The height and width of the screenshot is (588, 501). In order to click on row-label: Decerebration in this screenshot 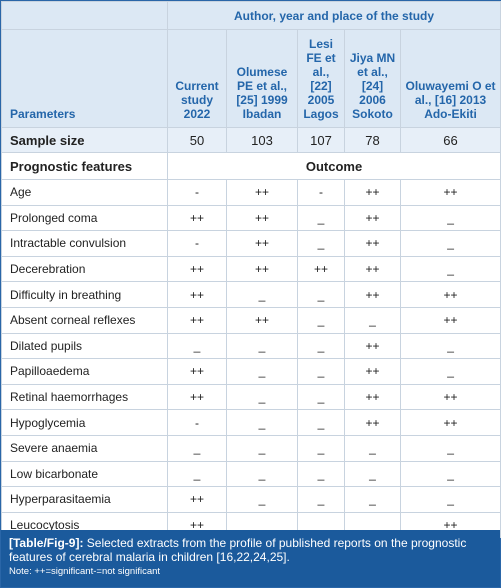, I will do `click(84, 269)`.